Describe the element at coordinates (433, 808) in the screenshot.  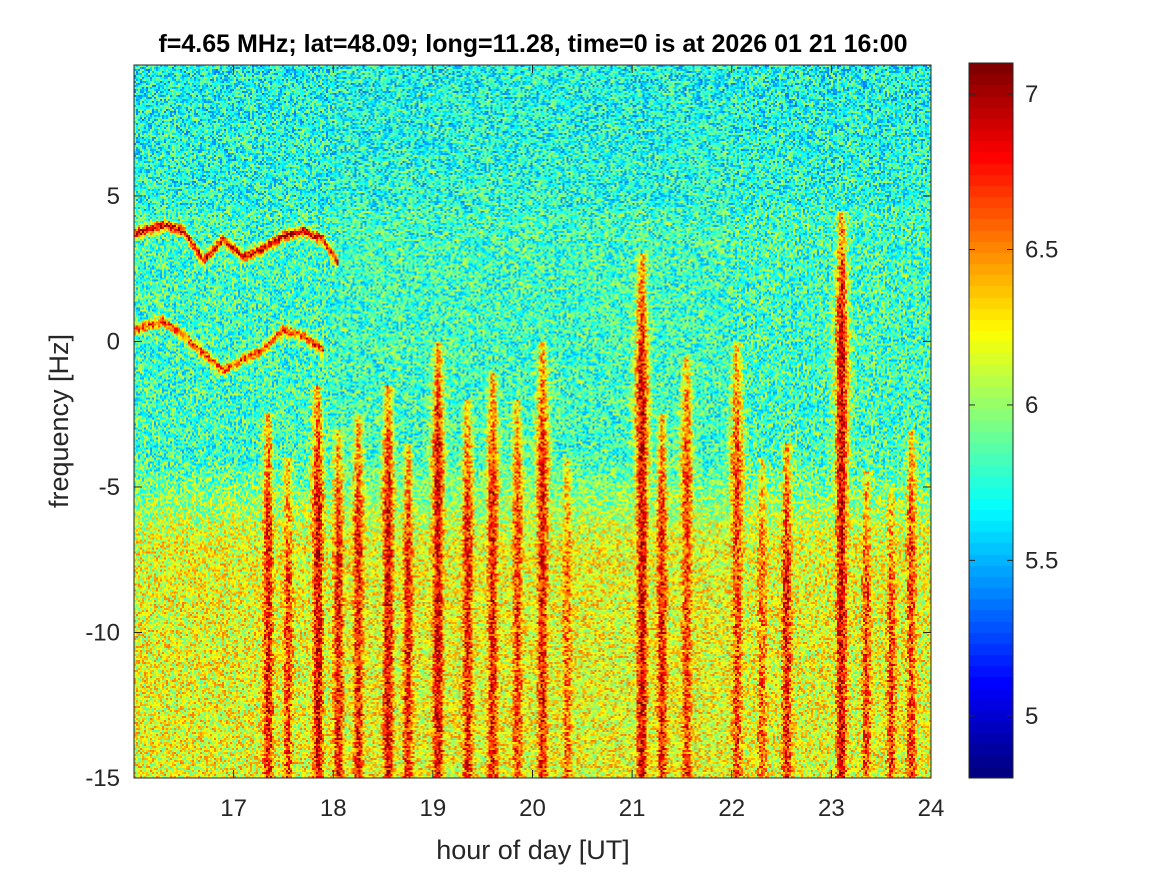
I see `x-tick-label: 19` at that location.